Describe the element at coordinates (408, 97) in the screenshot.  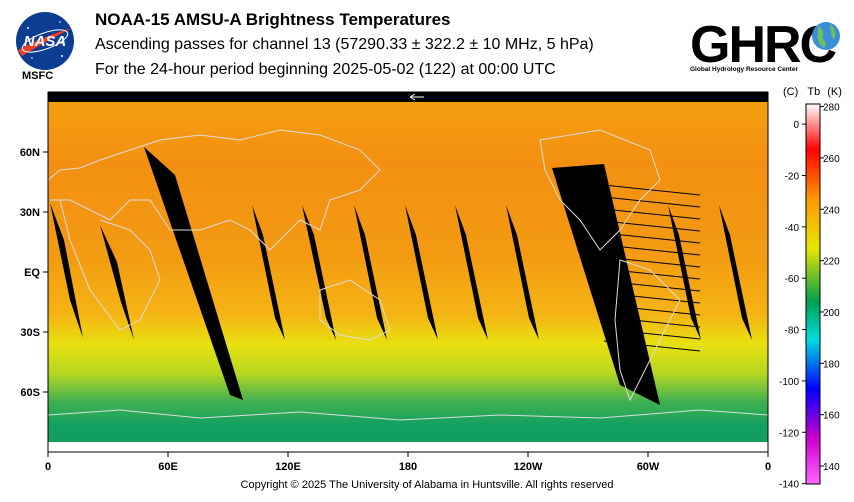
I see `north-missing-band` at that location.